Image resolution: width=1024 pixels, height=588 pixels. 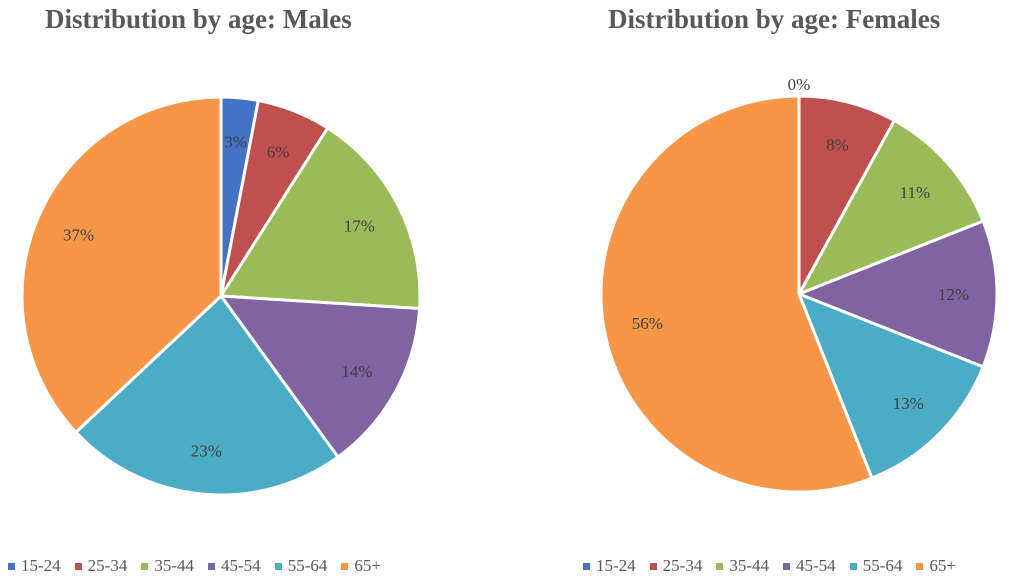 I want to click on males-label-45-54: 14%, so click(x=356, y=371).